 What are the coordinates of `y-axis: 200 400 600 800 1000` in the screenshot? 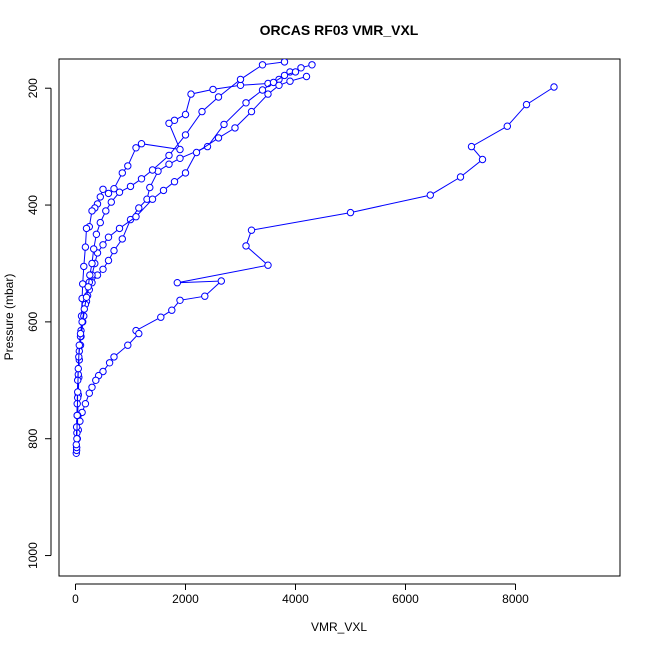 It's located at (39, 323).